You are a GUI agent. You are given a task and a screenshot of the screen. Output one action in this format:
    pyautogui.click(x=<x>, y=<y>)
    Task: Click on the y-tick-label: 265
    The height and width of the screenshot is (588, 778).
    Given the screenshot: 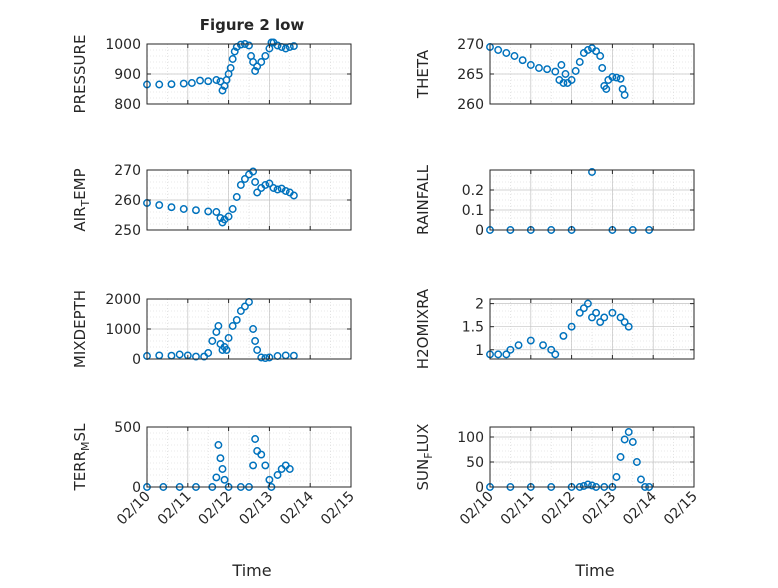 What is the action you would take?
    pyautogui.click(x=470, y=75)
    